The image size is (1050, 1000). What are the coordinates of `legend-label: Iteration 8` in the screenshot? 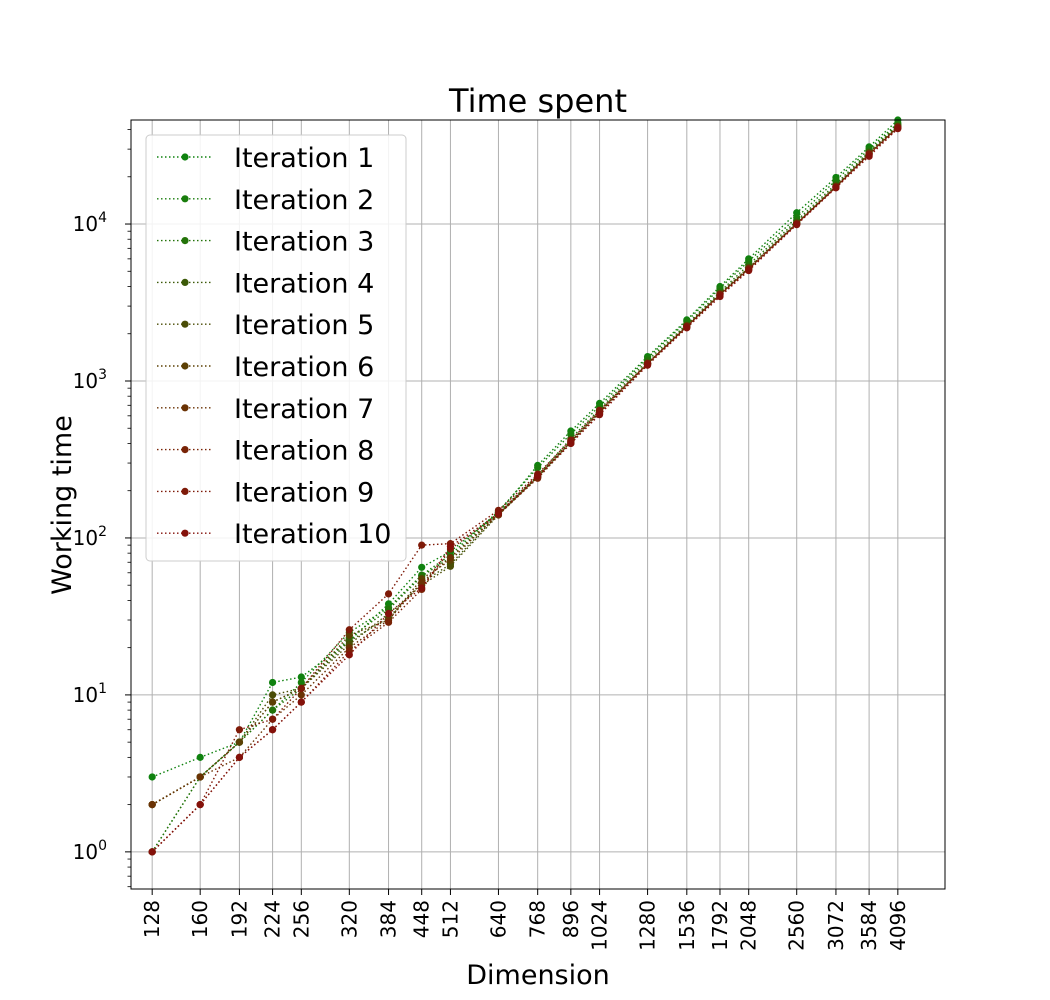 It's located at (304, 451).